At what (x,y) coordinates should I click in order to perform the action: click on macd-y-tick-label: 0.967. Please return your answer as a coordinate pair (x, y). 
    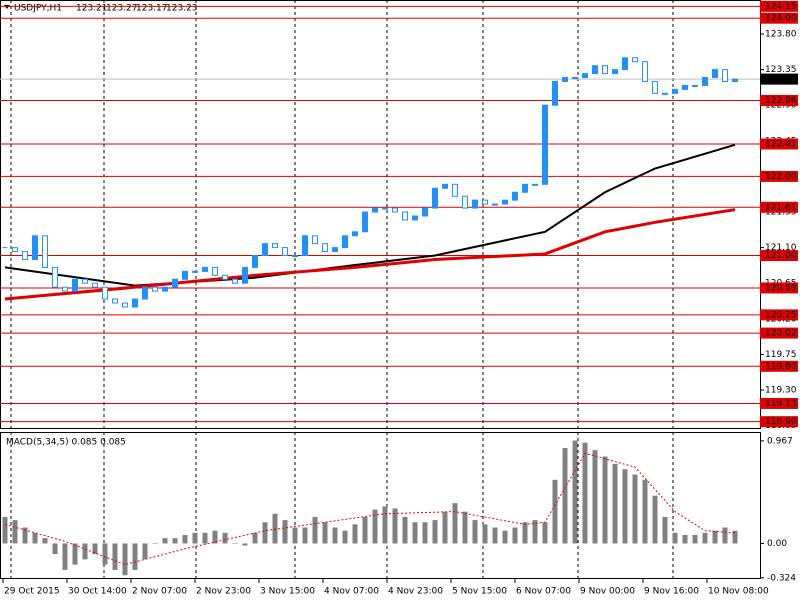
    Looking at the image, I should click on (780, 441).